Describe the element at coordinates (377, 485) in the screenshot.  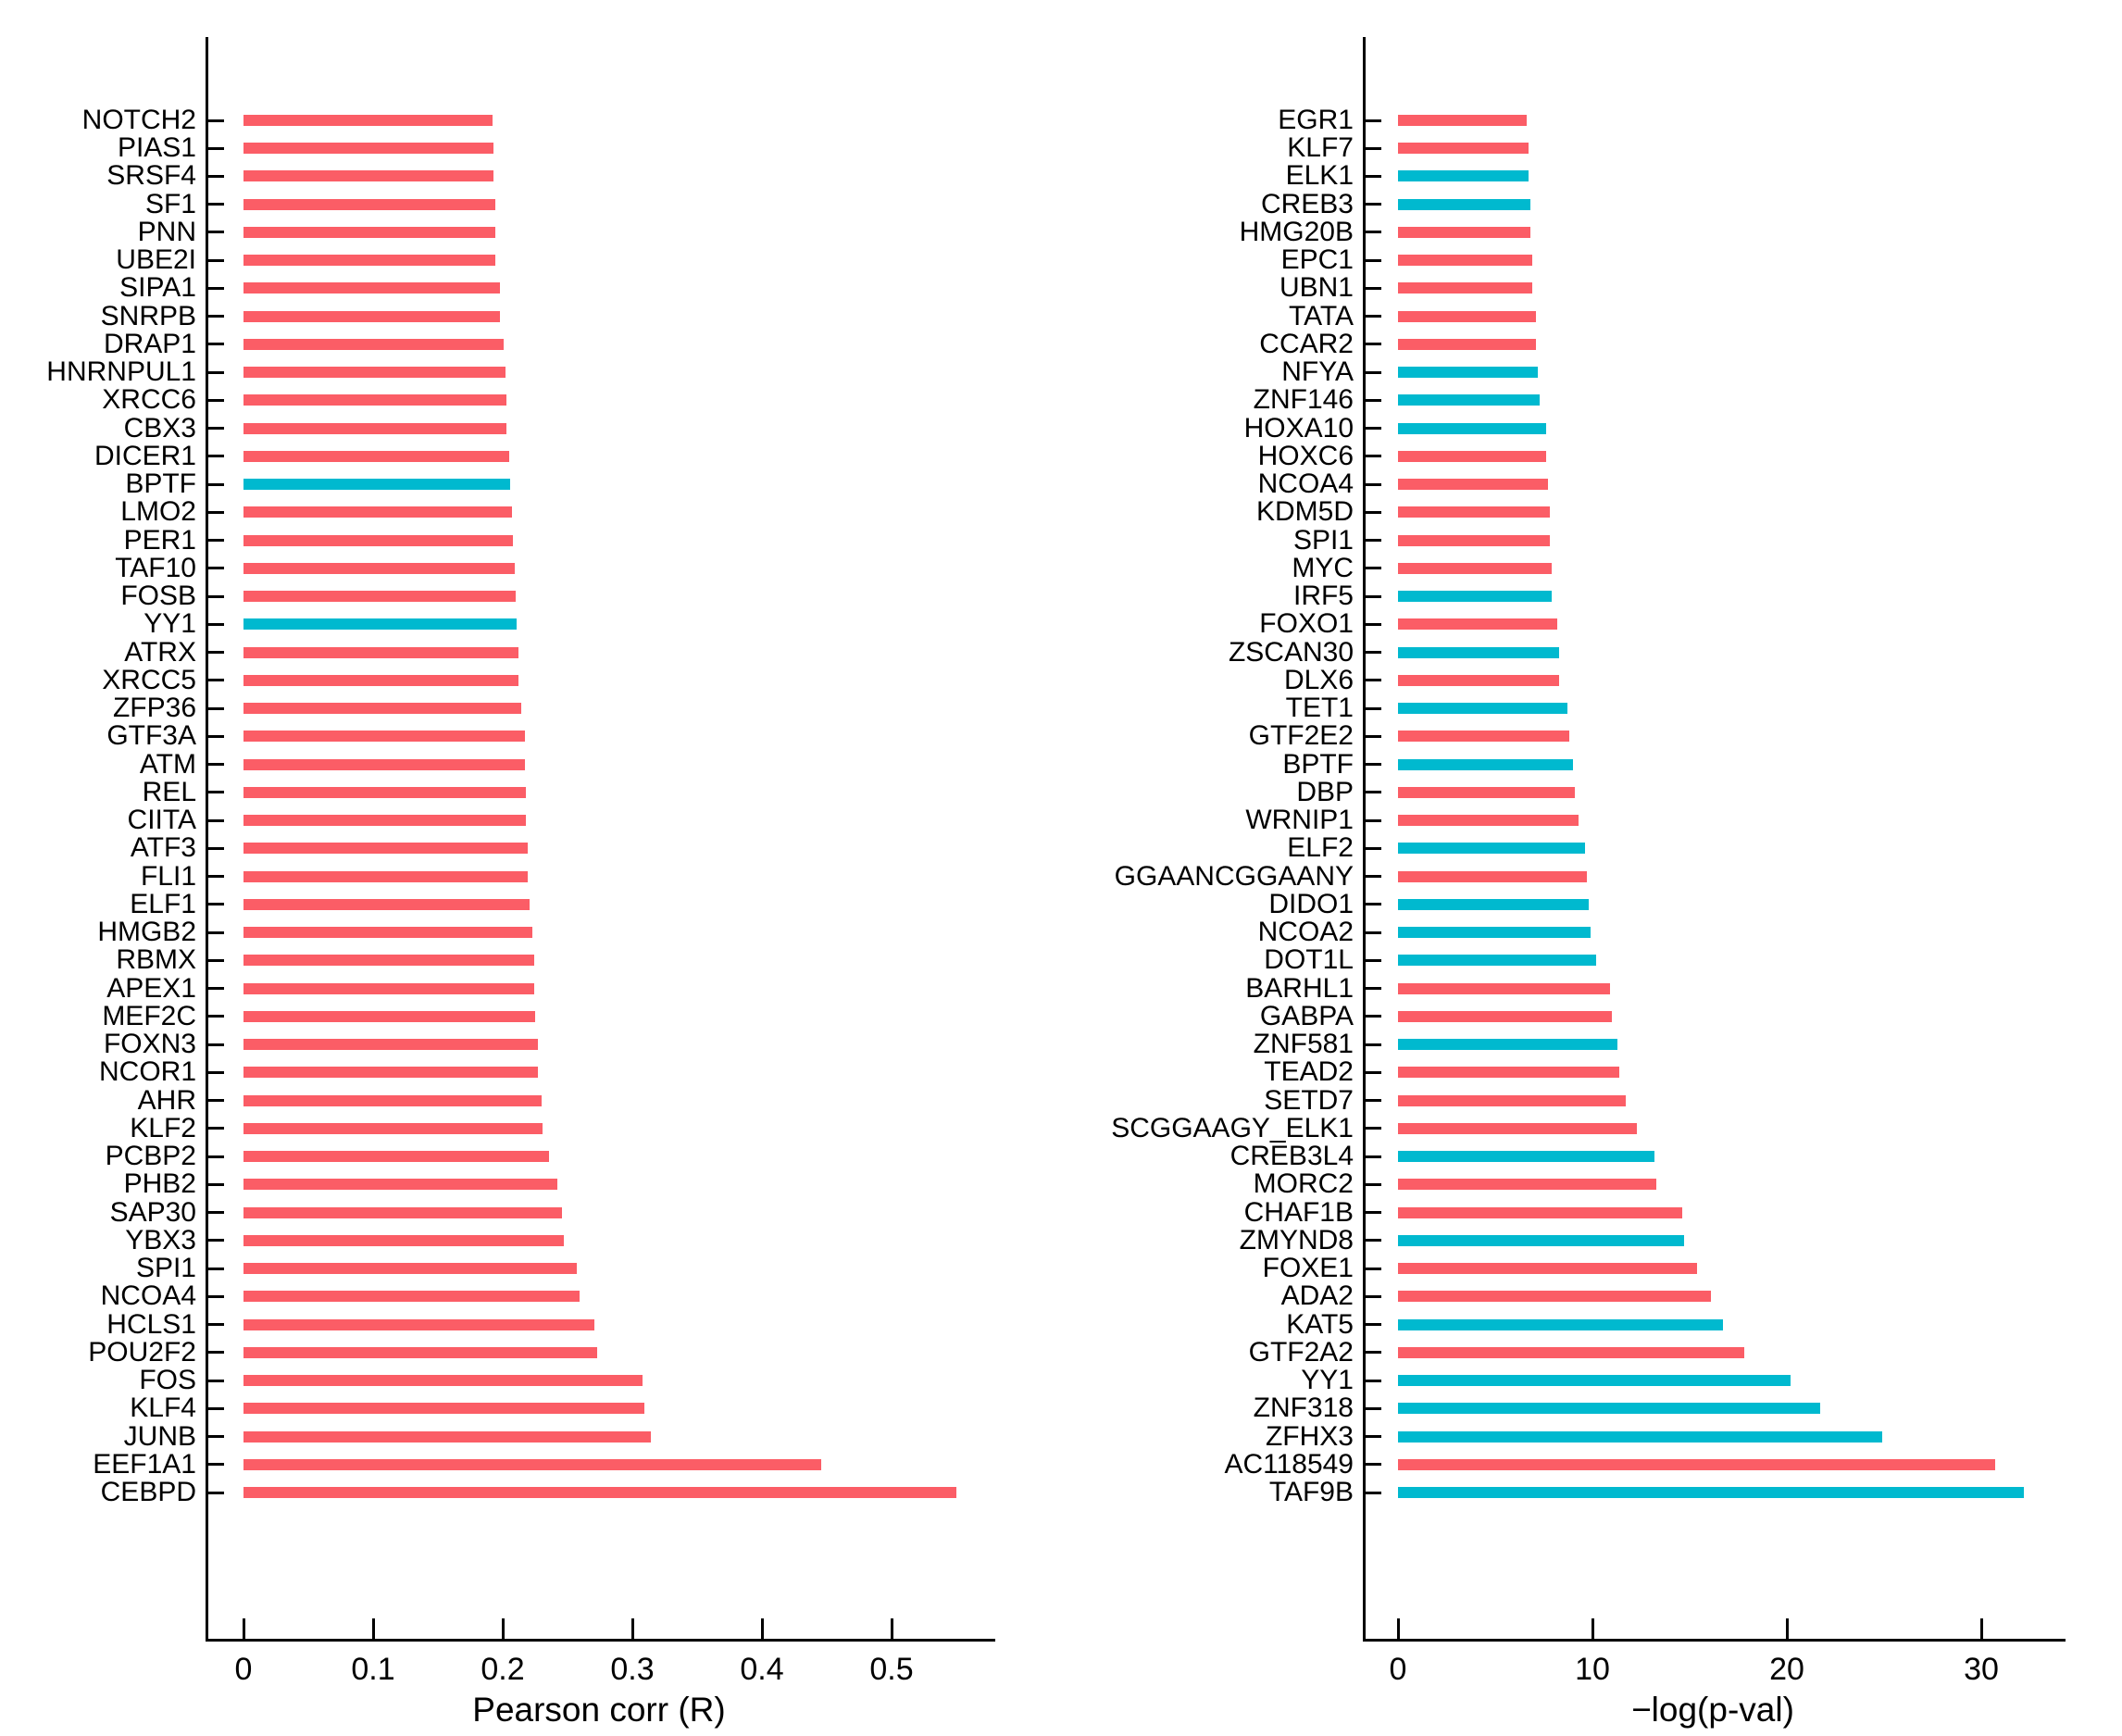
I see `bar-bptf` at that location.